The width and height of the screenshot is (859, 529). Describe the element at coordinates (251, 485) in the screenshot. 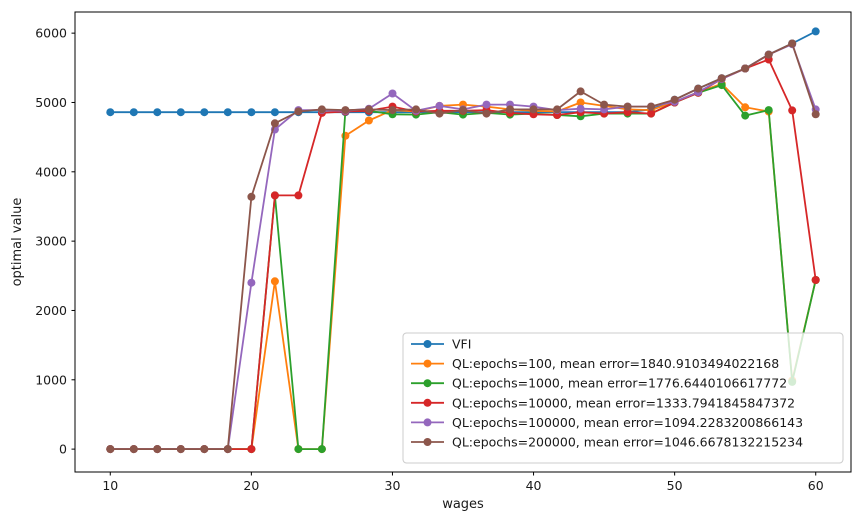

I see `x-axis-tick-label: 20` at that location.